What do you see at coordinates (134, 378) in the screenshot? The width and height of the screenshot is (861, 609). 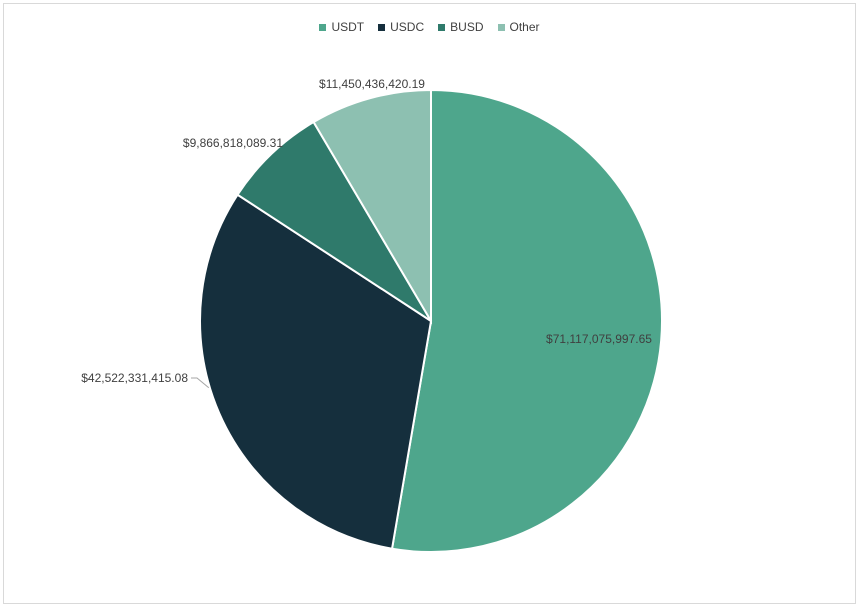 I see `data-label-usdc: $42,522,331,415.08` at bounding box center [134, 378].